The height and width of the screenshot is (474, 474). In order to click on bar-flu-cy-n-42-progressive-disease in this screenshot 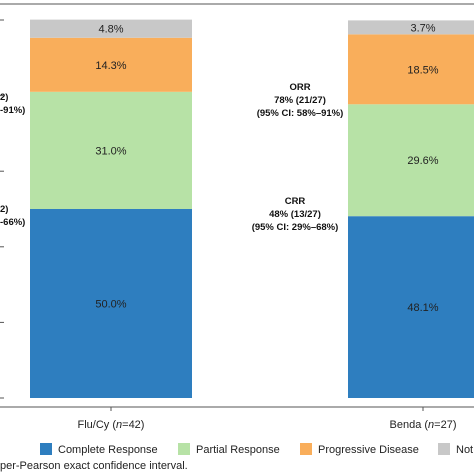, I will do `click(111, 64)`.